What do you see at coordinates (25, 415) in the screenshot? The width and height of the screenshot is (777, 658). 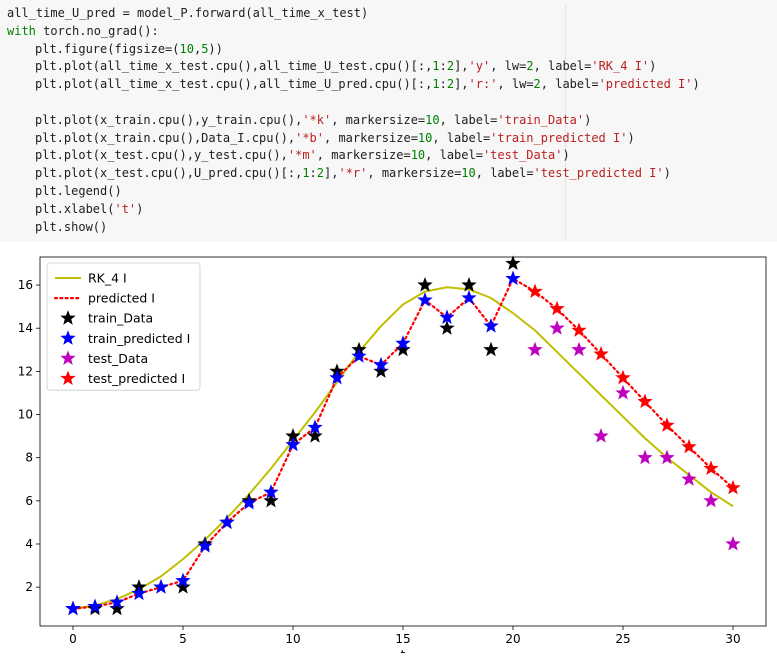 I see `y-tick-label: 10` at bounding box center [25, 415].